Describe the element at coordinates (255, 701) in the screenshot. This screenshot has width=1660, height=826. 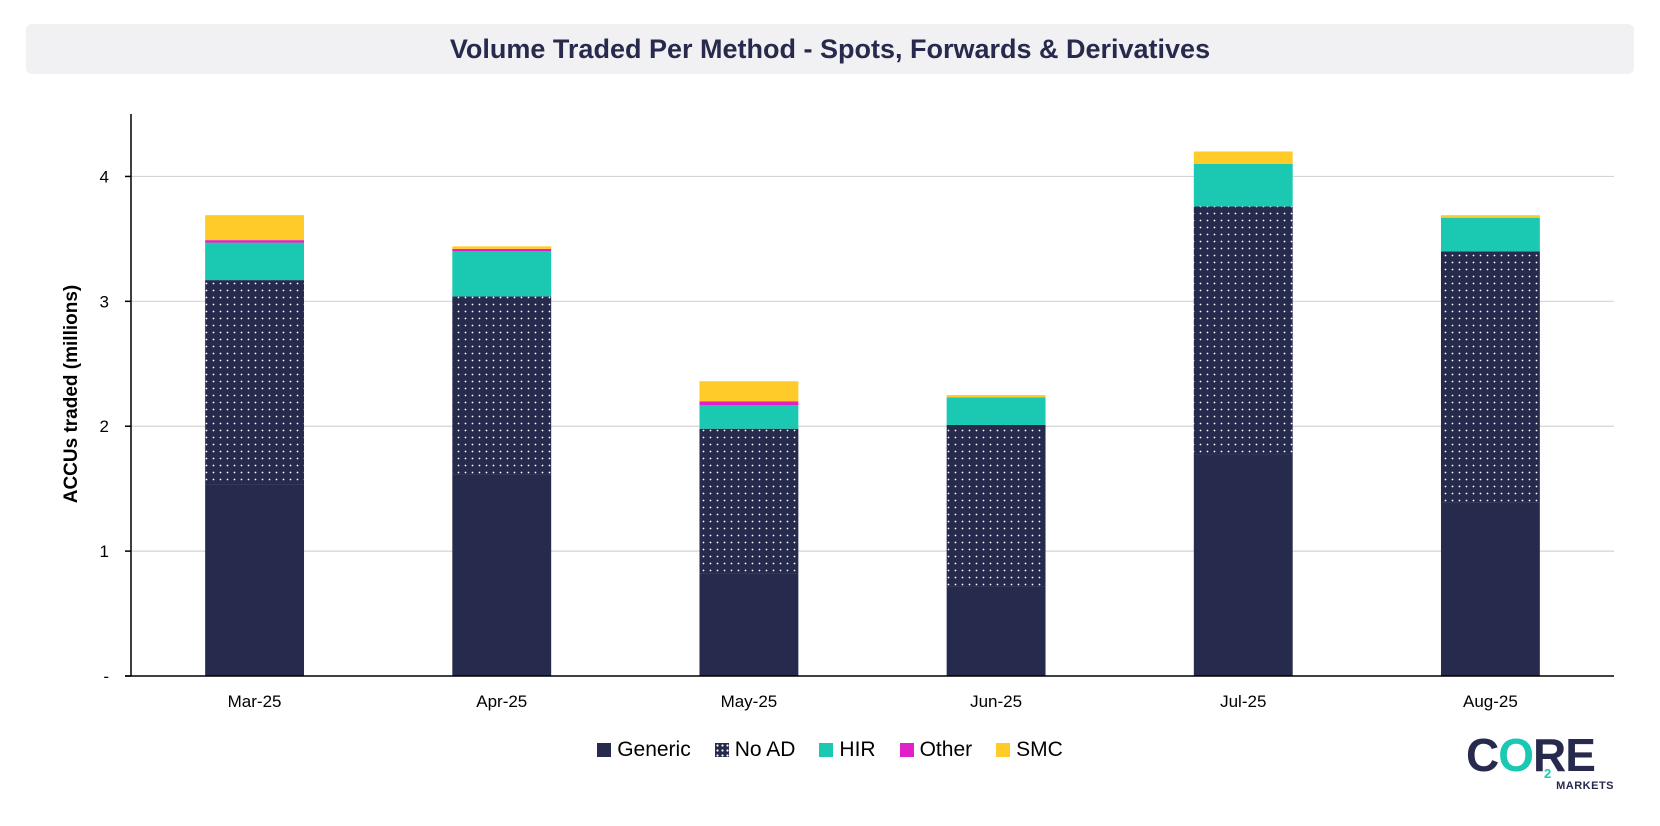
I see `x-tick-label: Mar-25` at that location.